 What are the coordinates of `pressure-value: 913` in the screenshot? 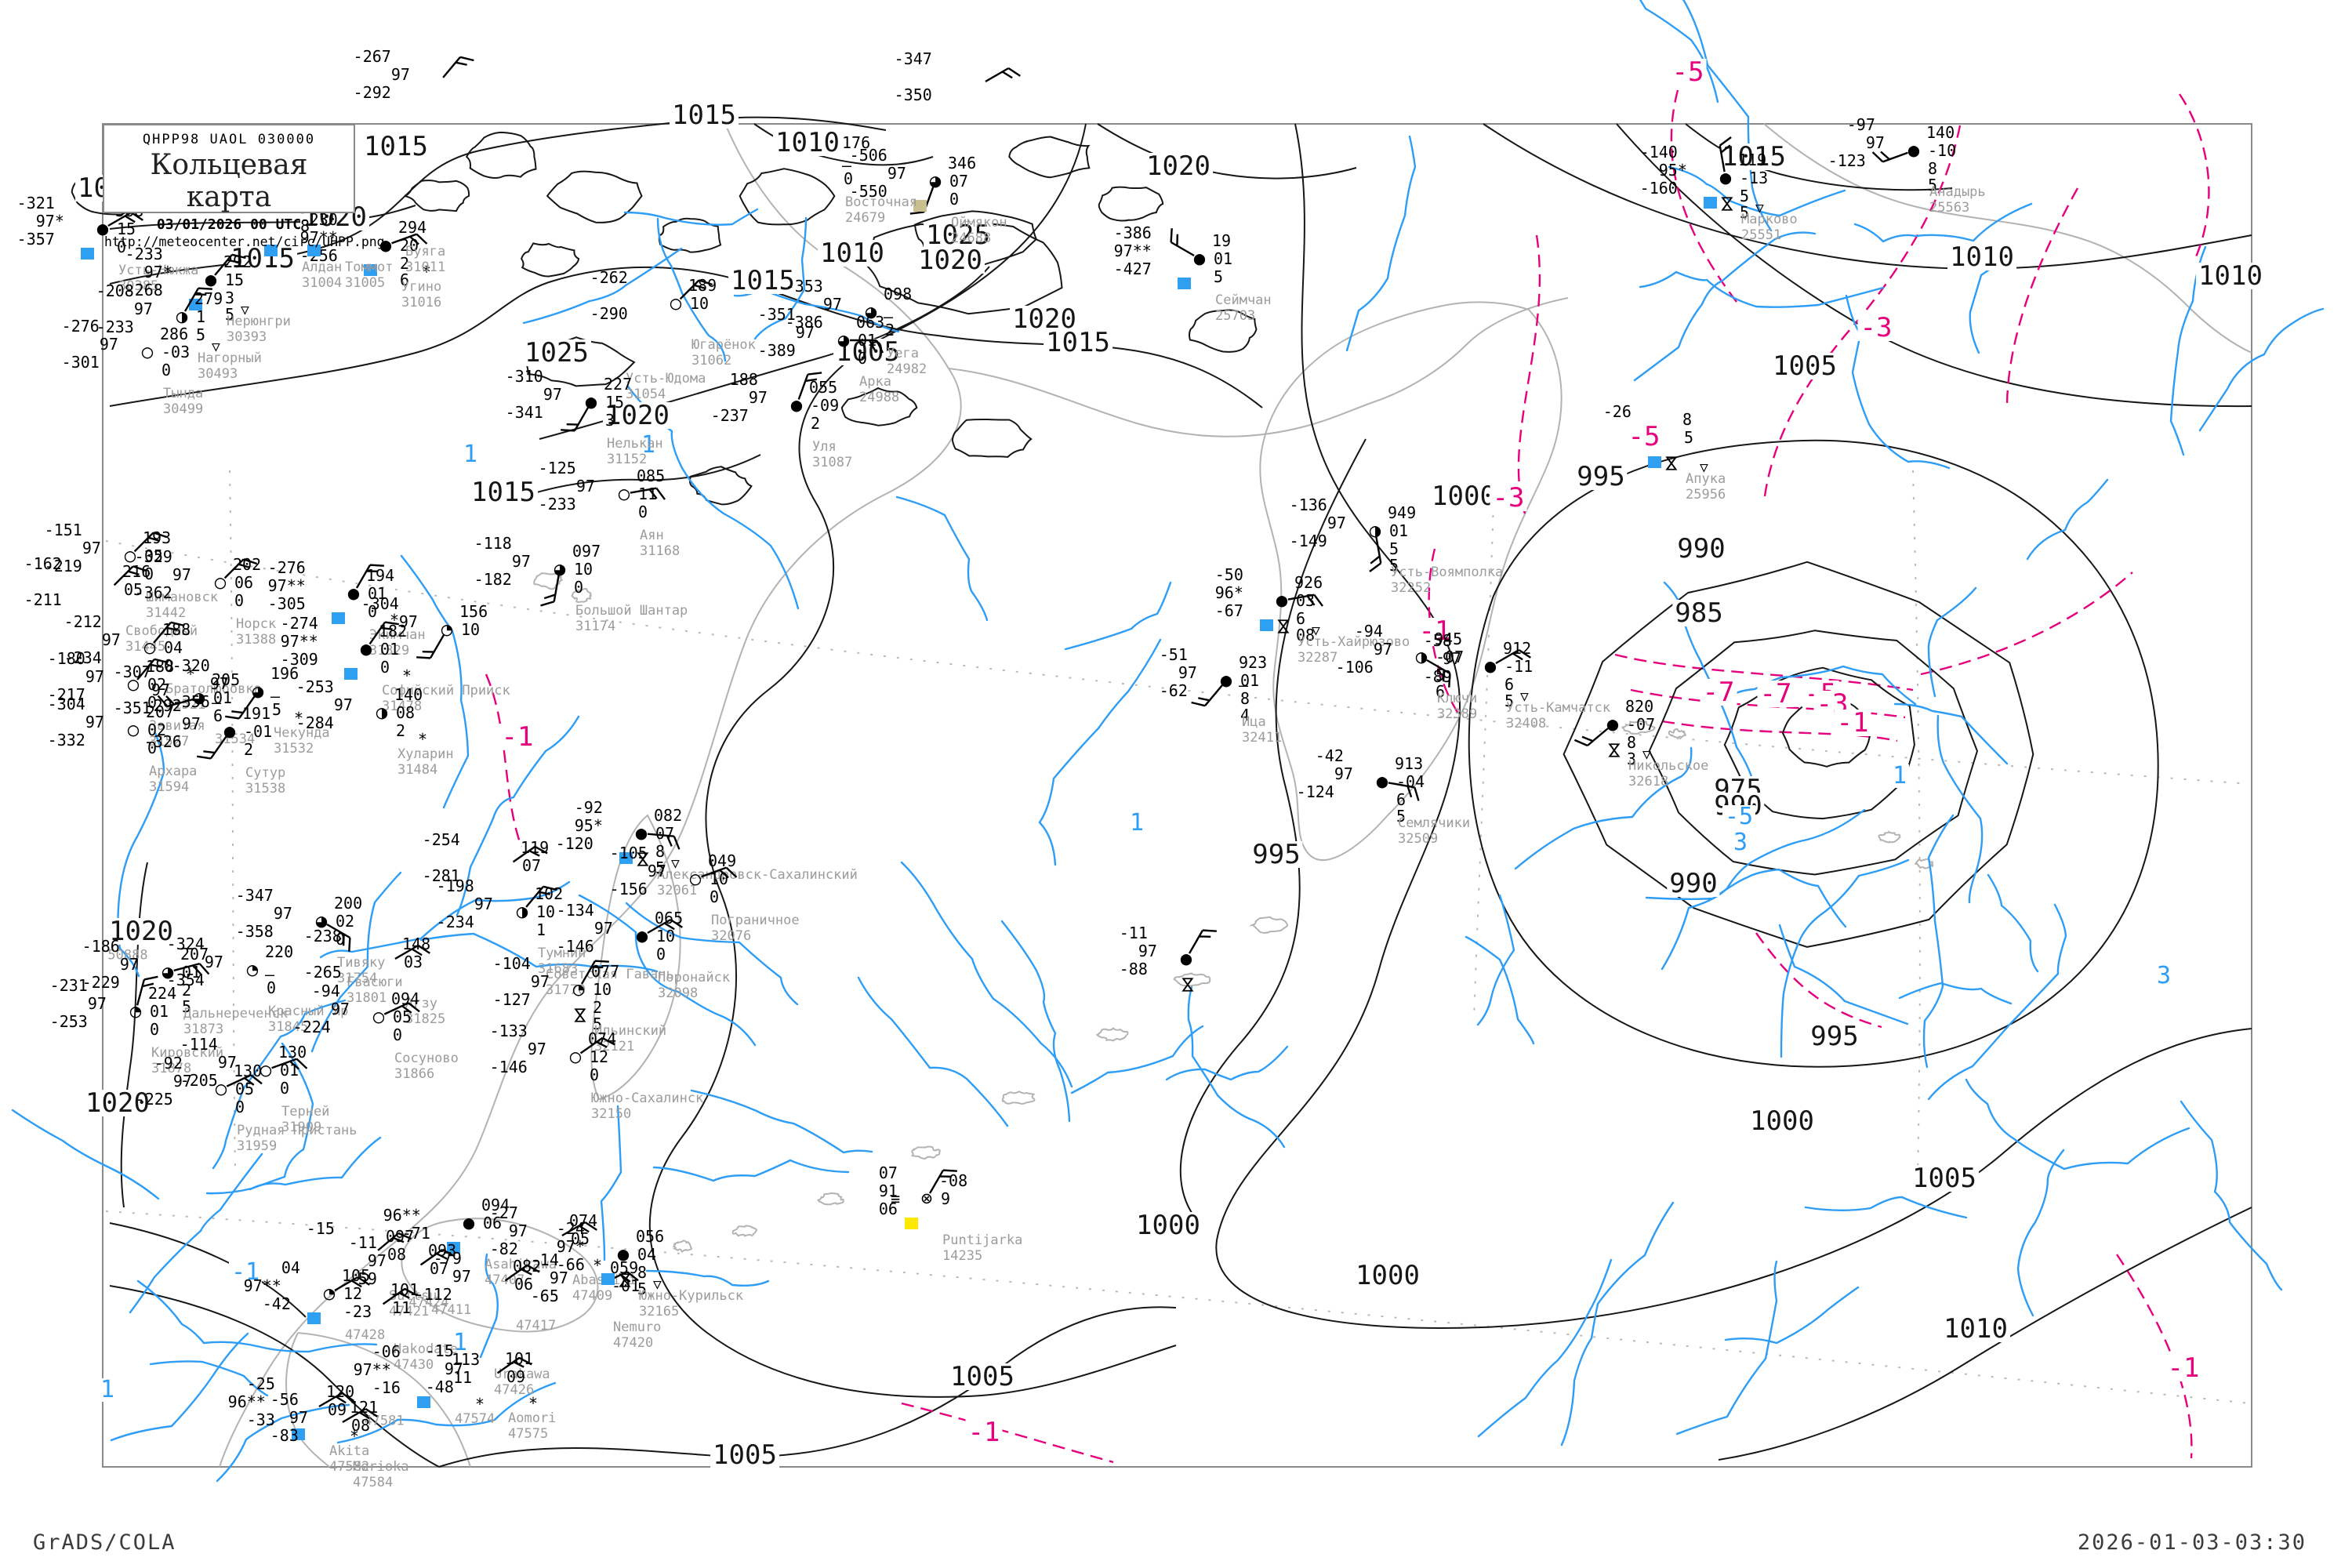 It's located at (1409, 763).